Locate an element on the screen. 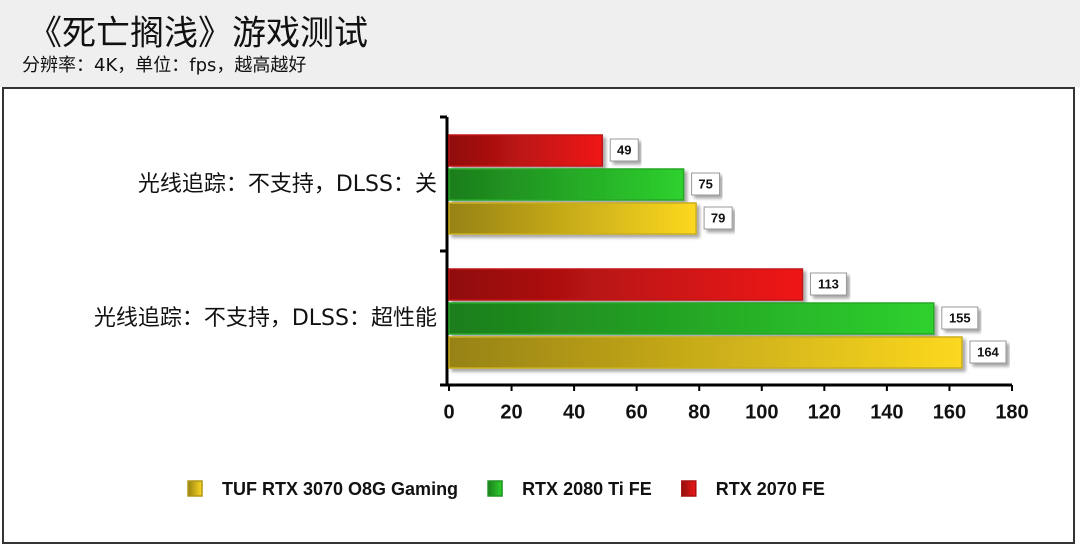  value-label: 155 is located at coordinates (960, 317).